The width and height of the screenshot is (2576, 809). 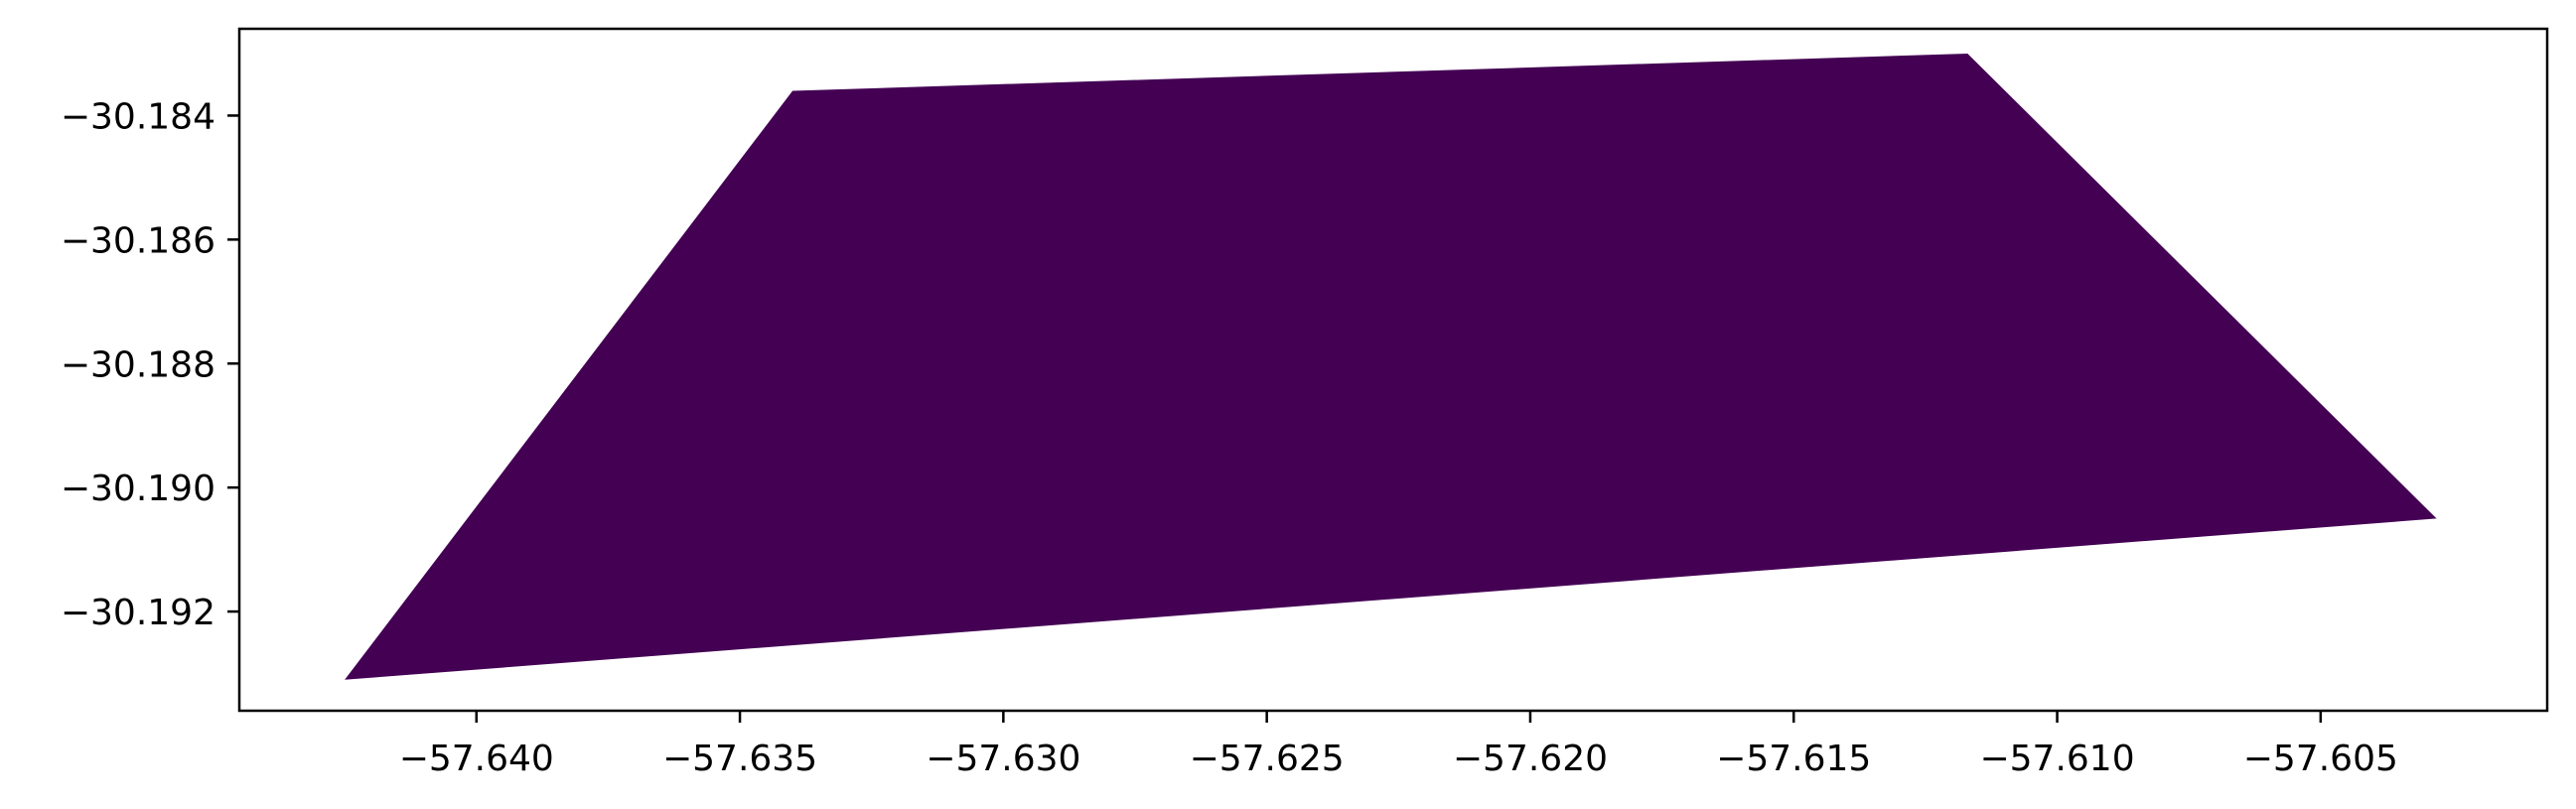 I want to click on y-tick-label: −30.188, so click(x=138, y=365).